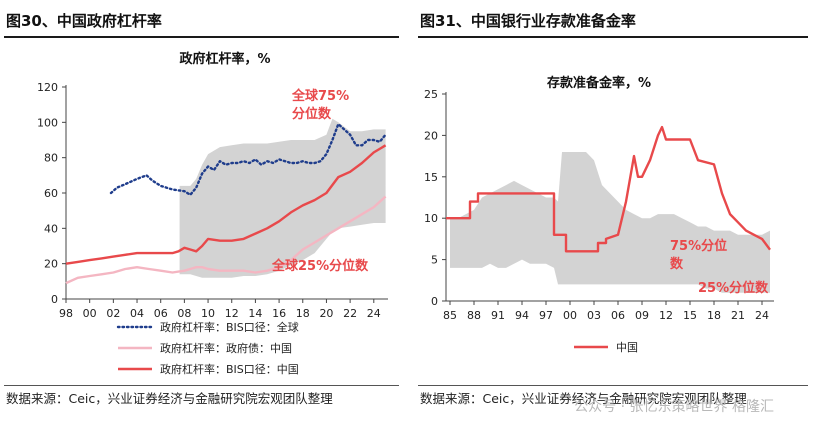 The image size is (814, 437). Describe the element at coordinates (320, 266) in the screenshot. I see `band-label-lower: 全球25%分位数` at that location.